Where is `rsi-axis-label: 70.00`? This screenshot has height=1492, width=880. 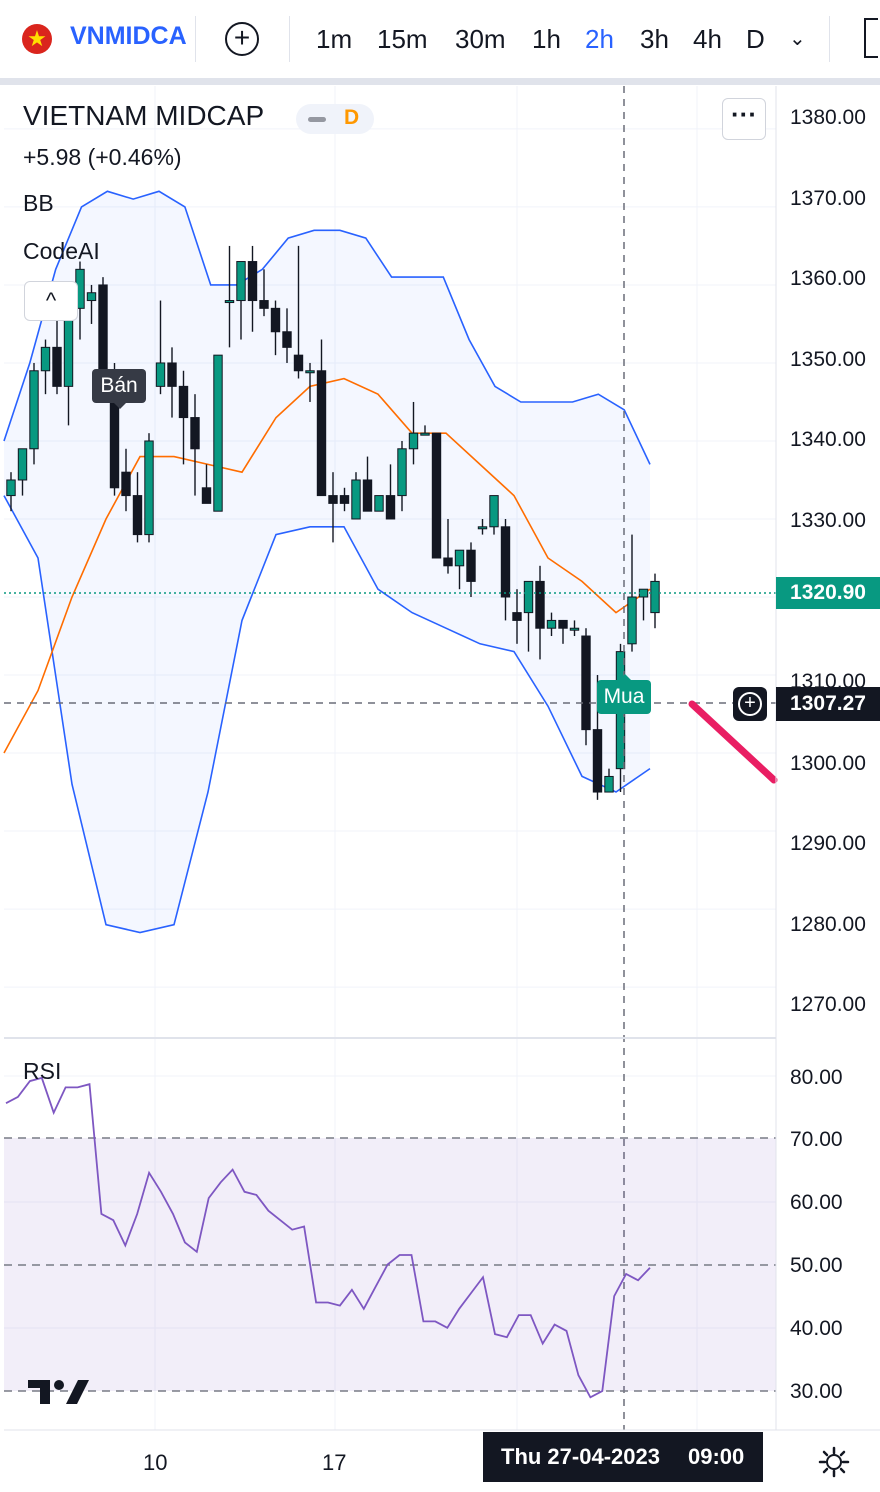 rsi-axis-label: 70.00 is located at coordinates (816, 1139).